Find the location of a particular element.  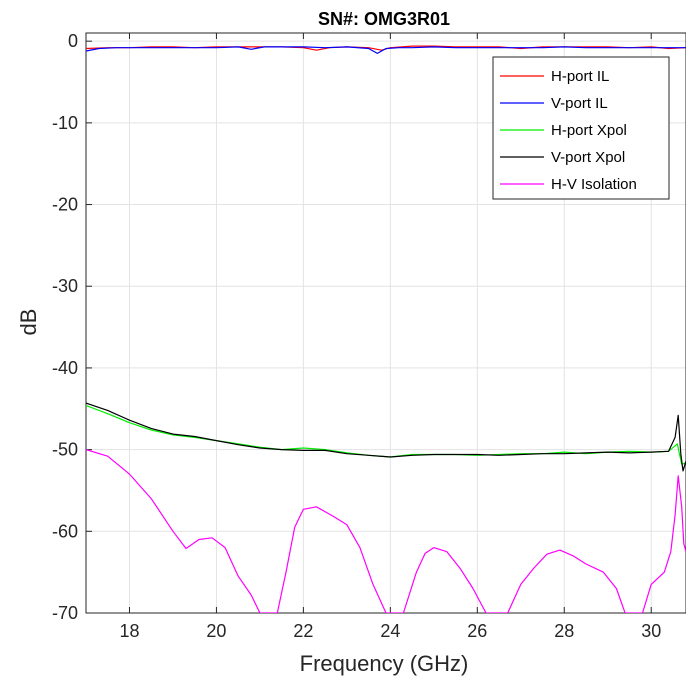

legend-label: H-port Xpol is located at coordinates (589, 130).